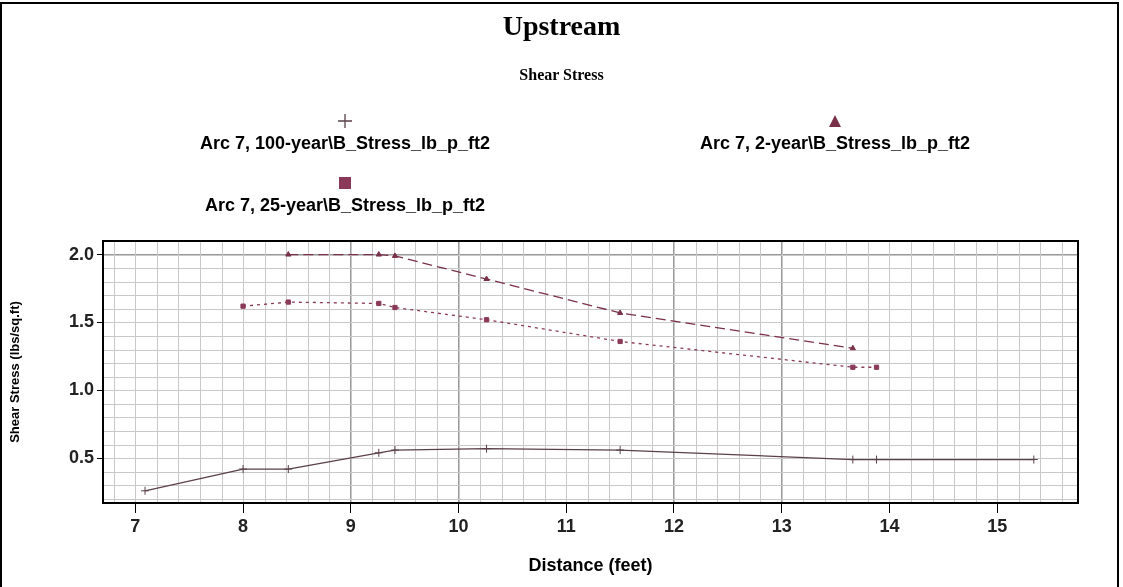 Image resolution: width=1123 pixels, height=587 pixels. I want to click on y-tick-label: 1.0, so click(81, 389).